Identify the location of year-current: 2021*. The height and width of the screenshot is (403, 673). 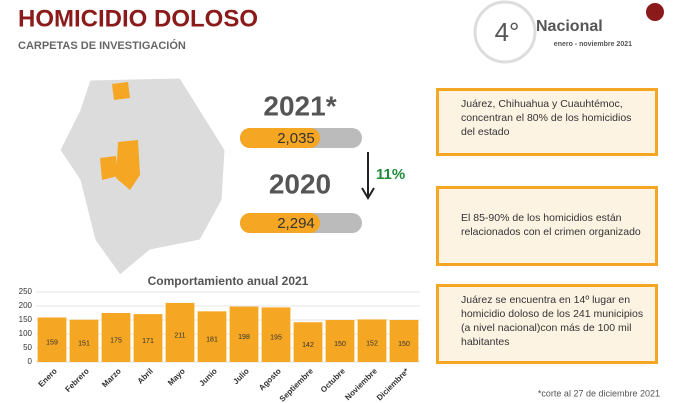
(299, 105).